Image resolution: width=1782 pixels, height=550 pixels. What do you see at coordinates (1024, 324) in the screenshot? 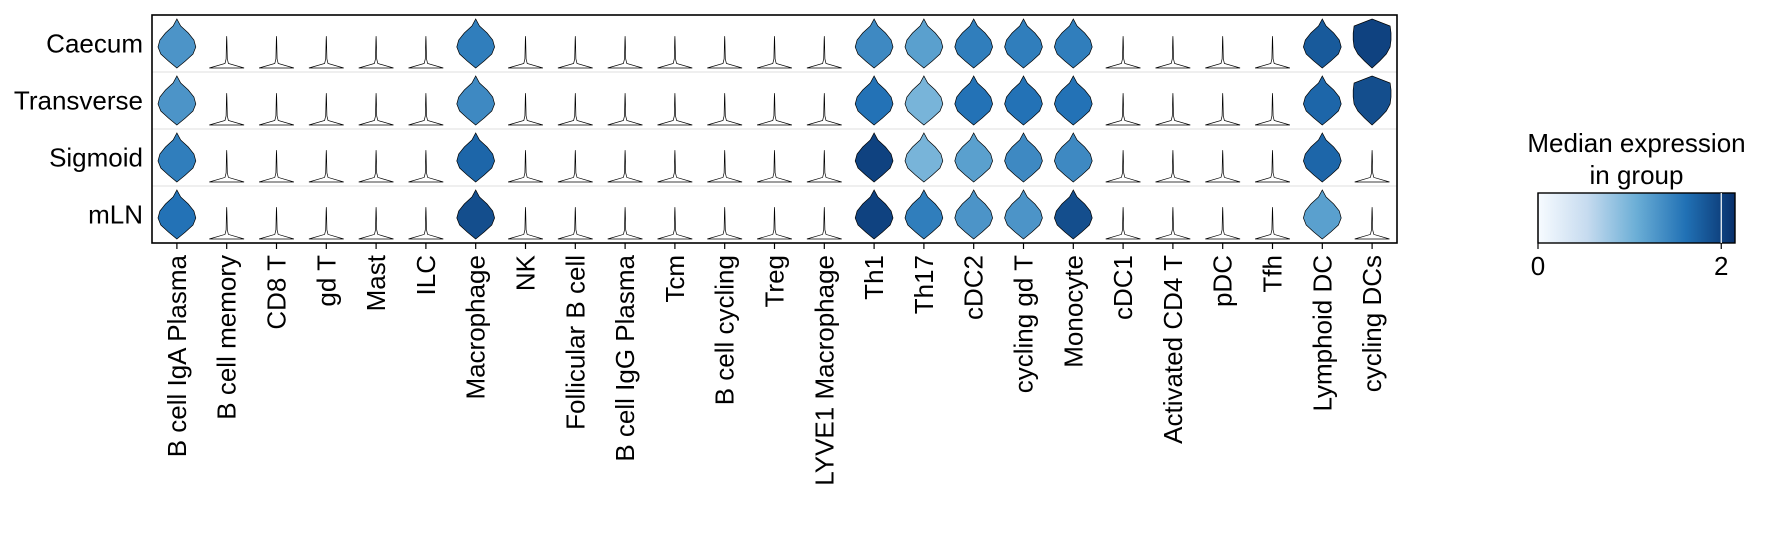
I see `x-tick-label: cycling gd T` at bounding box center [1024, 324].